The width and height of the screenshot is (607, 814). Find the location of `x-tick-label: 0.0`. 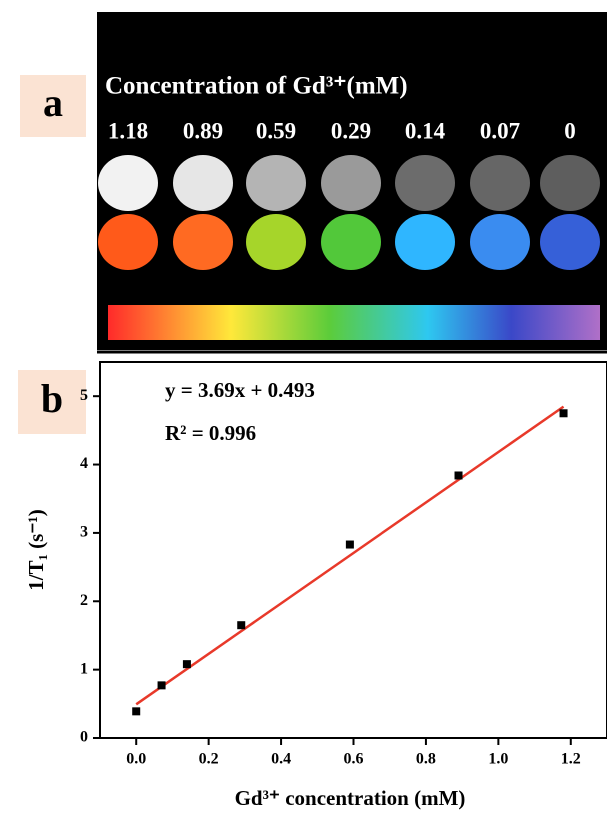

x-tick-label: 0.0 is located at coordinates (136, 759).